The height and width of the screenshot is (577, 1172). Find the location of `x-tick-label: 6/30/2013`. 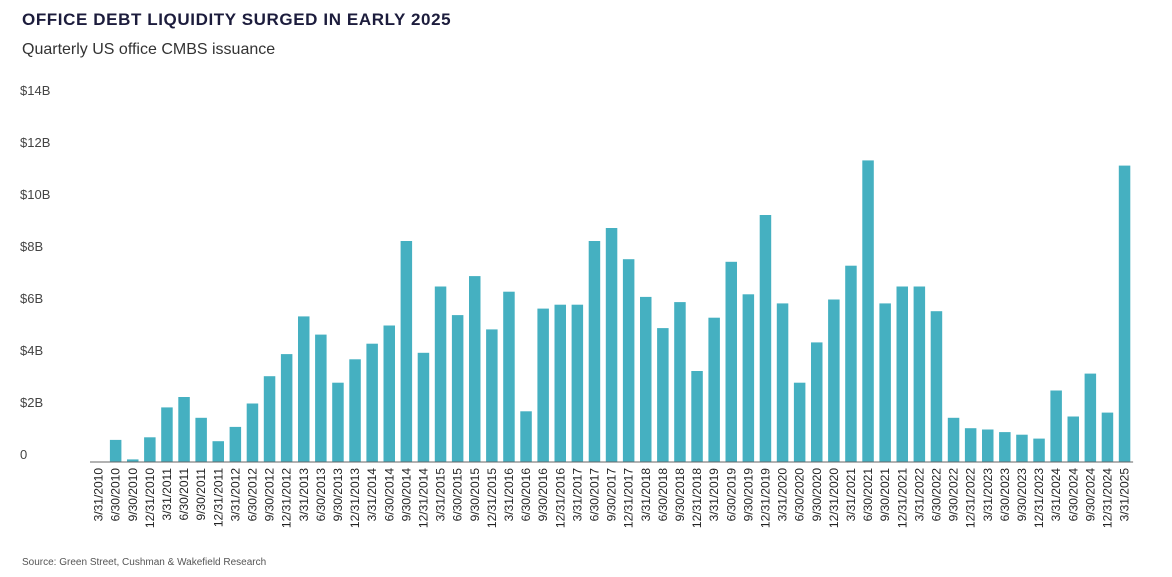

x-tick-label: 6/30/2013 is located at coordinates (321, 495).